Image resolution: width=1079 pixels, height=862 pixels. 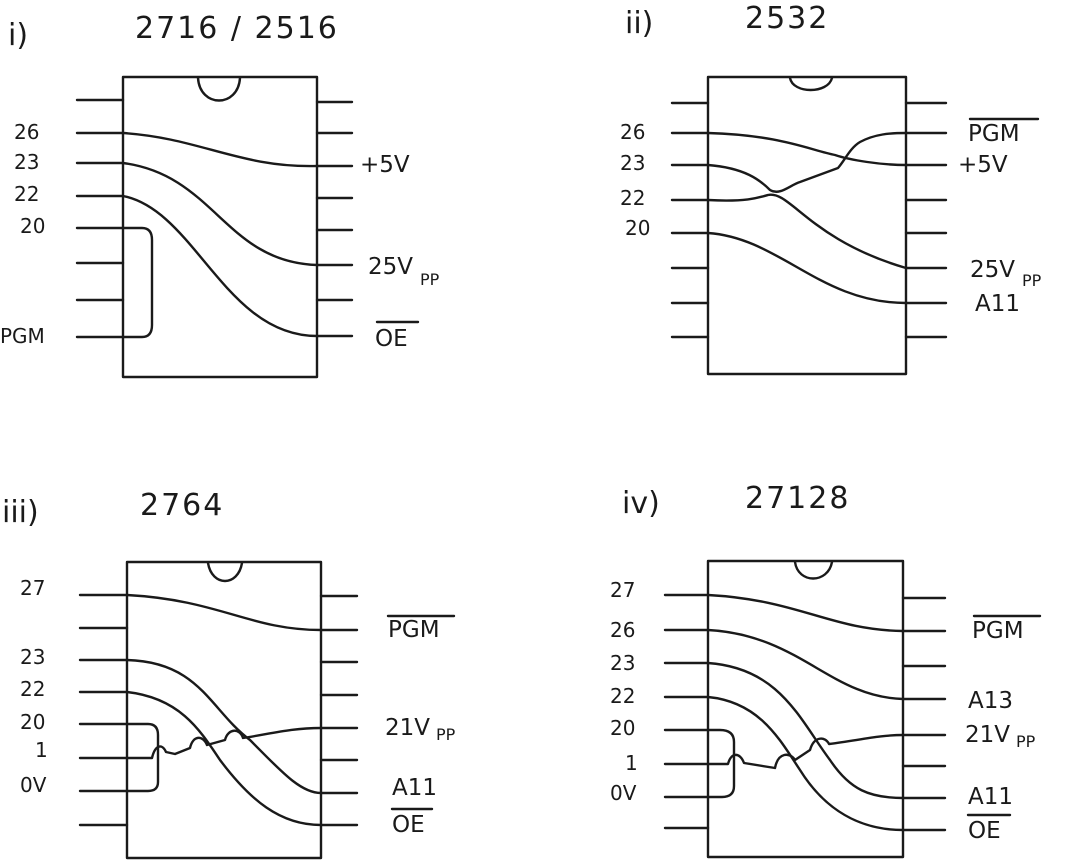 I want to click on diagram-index: i), so click(x=18, y=35).